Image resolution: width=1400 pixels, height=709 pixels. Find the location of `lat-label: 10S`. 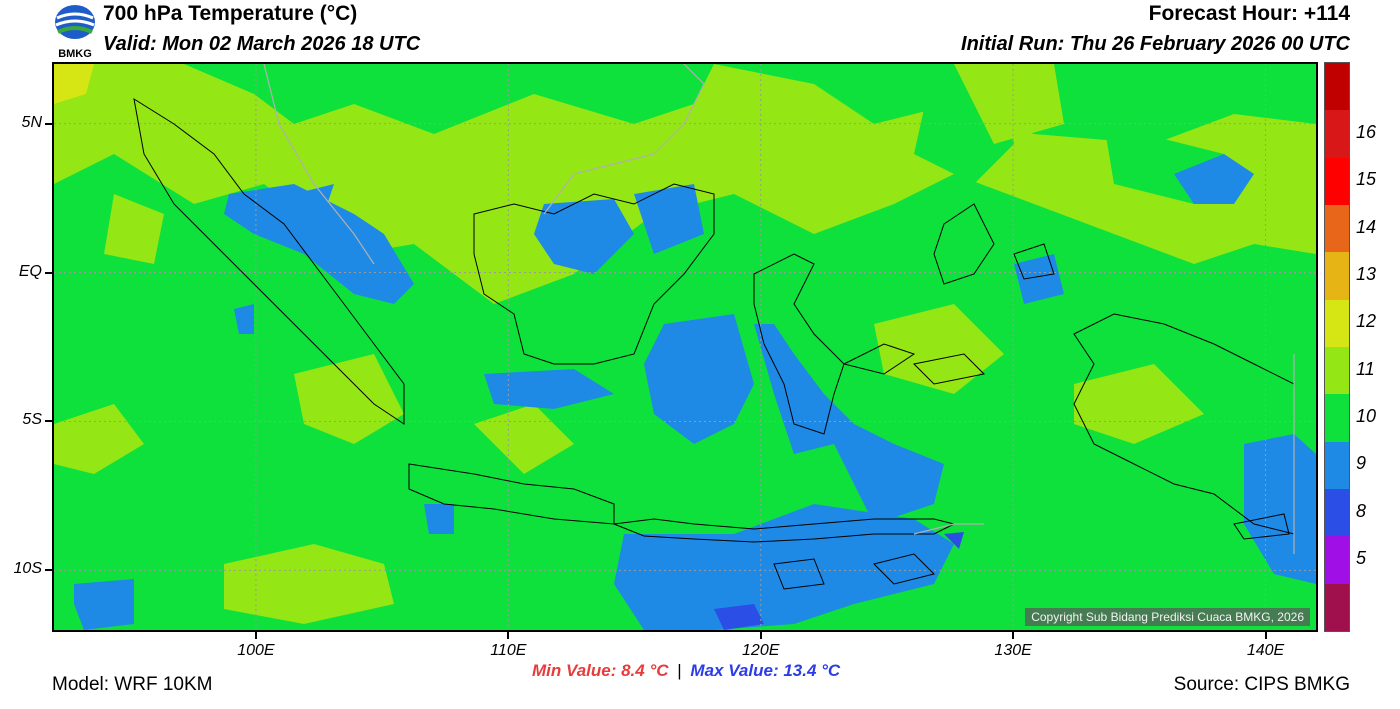

lat-label: 10S is located at coordinates (27, 569).